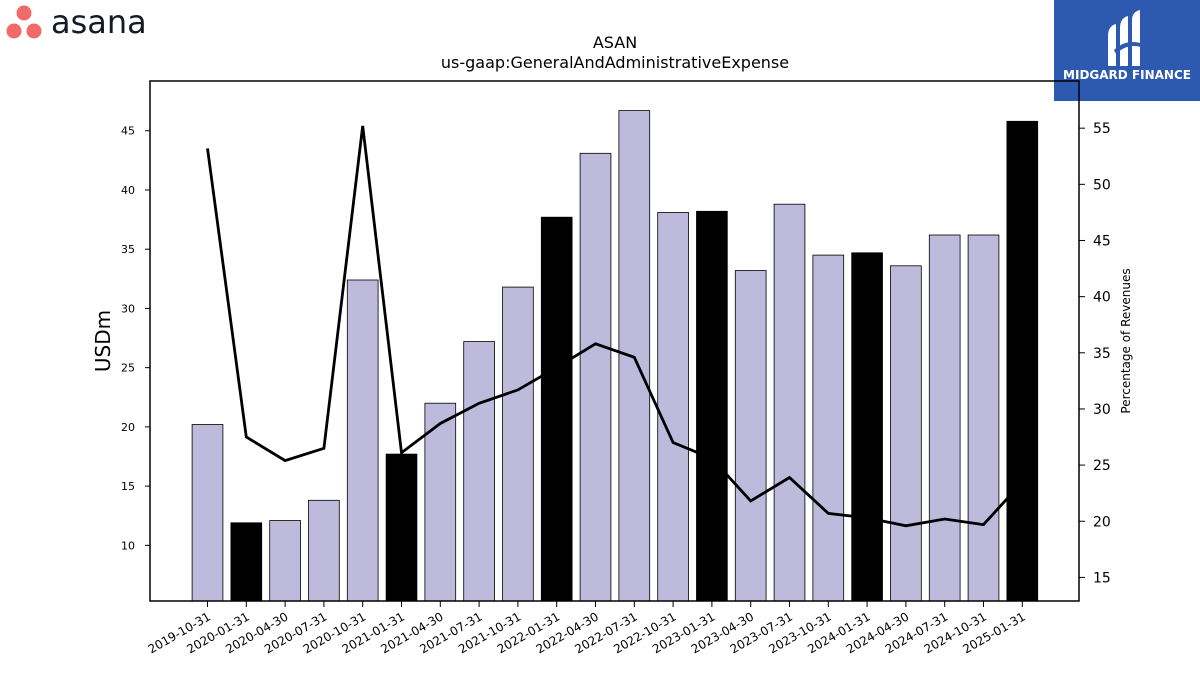  What do you see at coordinates (615, 42) in the screenshot?
I see `chart-title: ASAN` at bounding box center [615, 42].